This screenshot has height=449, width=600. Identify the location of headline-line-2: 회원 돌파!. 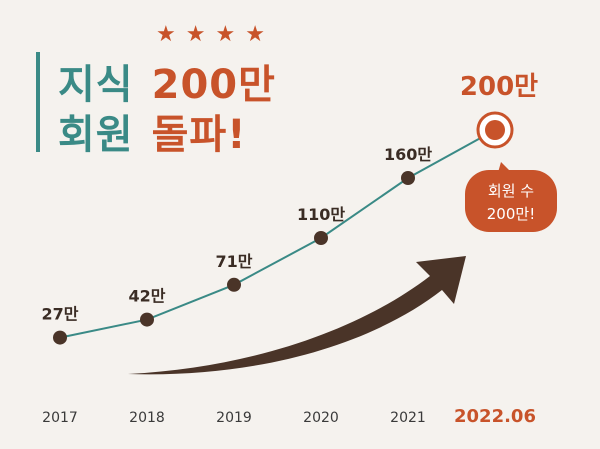
(167, 130).